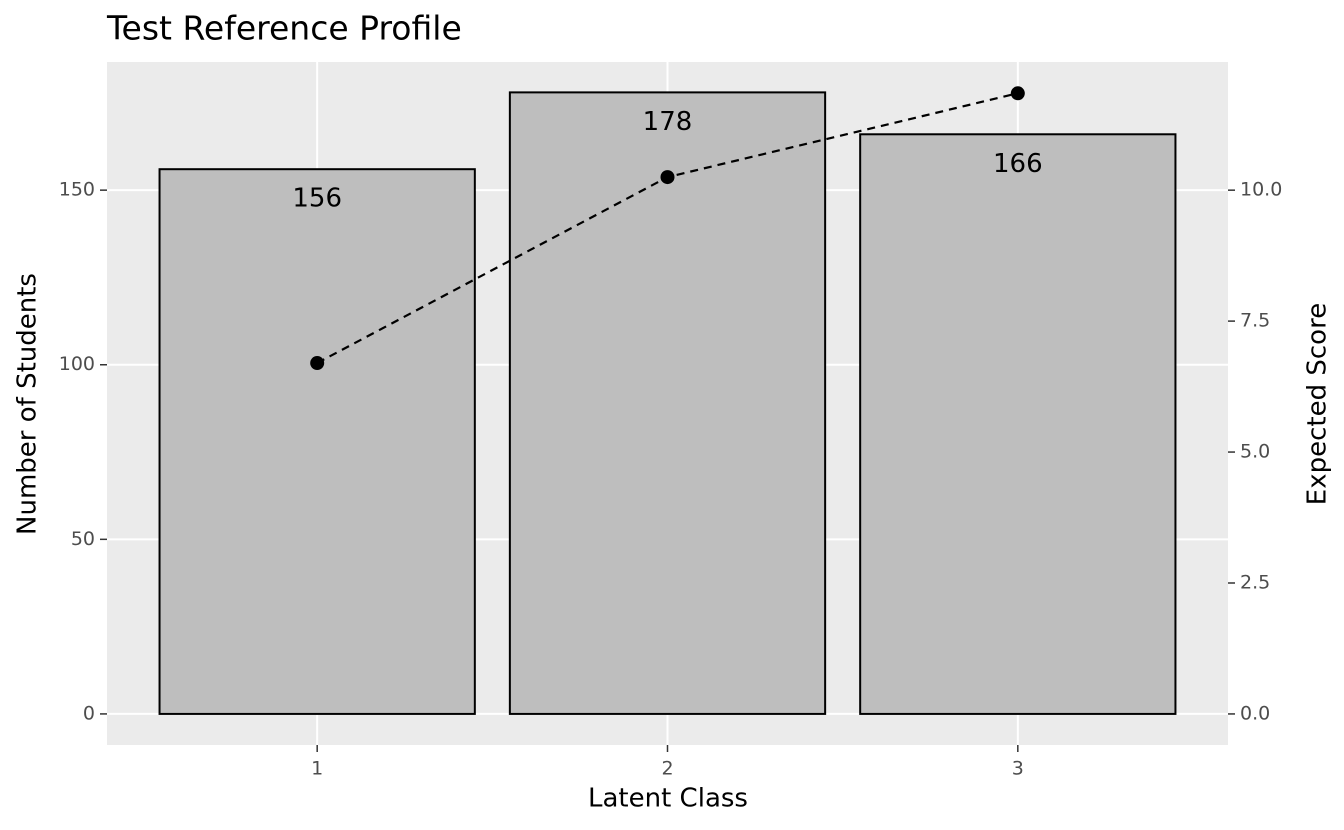  What do you see at coordinates (1018, 769) in the screenshot?
I see `x-tick-label: 3` at bounding box center [1018, 769].